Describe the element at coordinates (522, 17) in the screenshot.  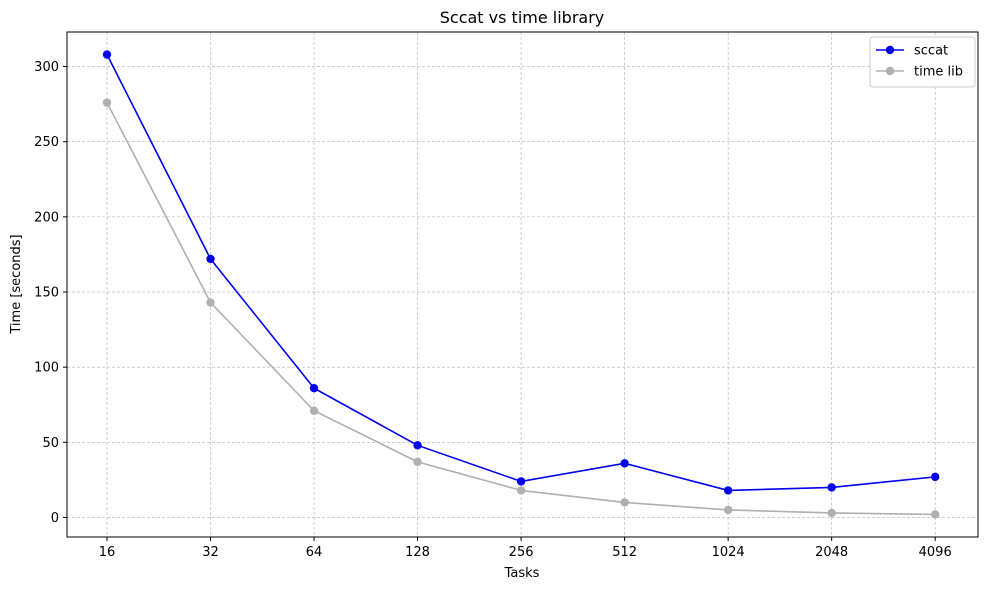
I see `chart-title: Sccat vs time library` at that location.